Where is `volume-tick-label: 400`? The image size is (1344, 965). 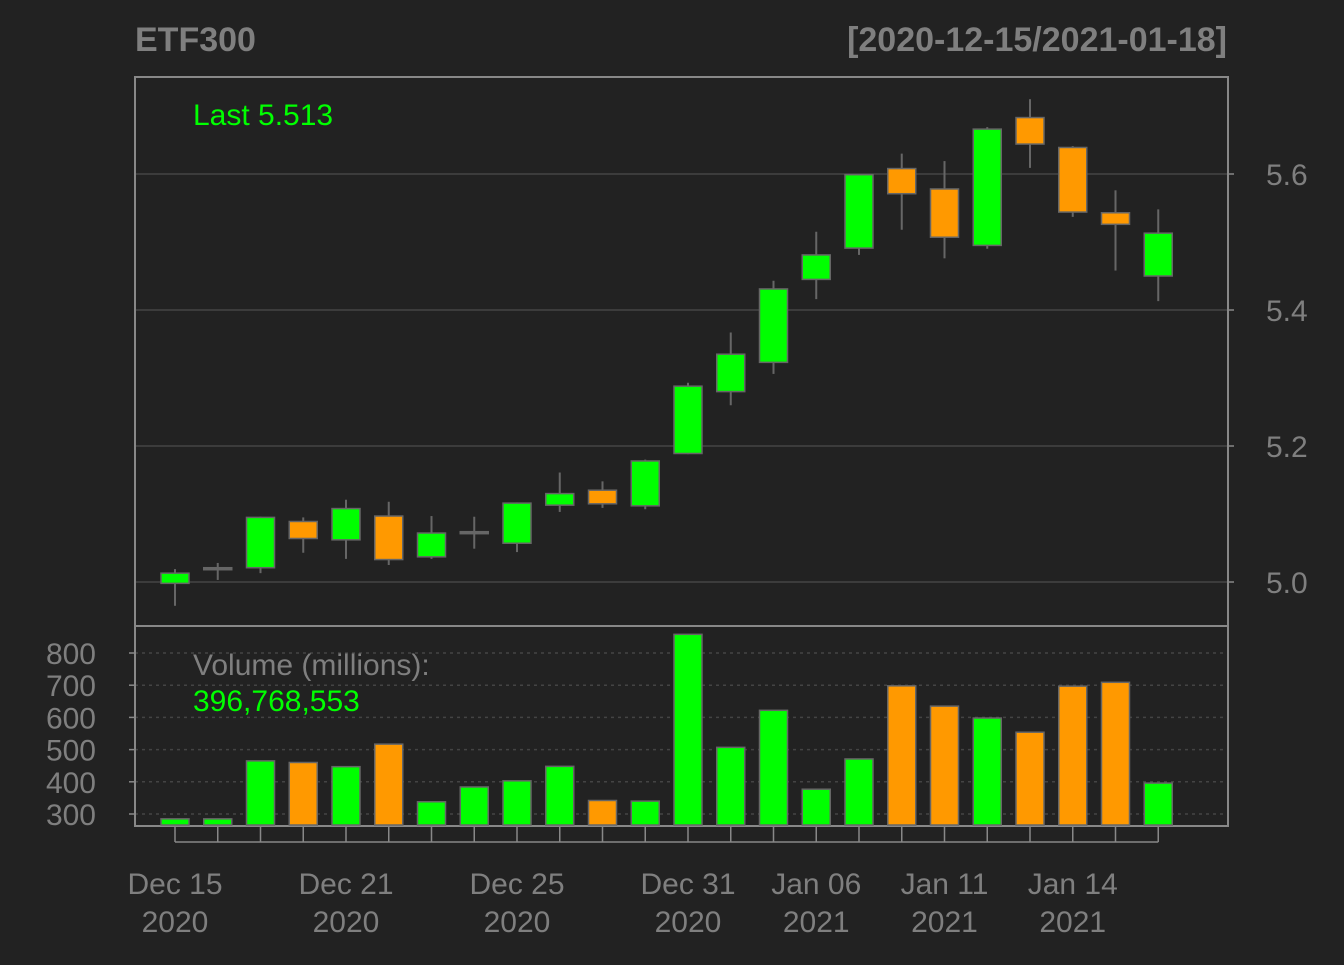
volume-tick-label: 400 is located at coordinates (71, 783).